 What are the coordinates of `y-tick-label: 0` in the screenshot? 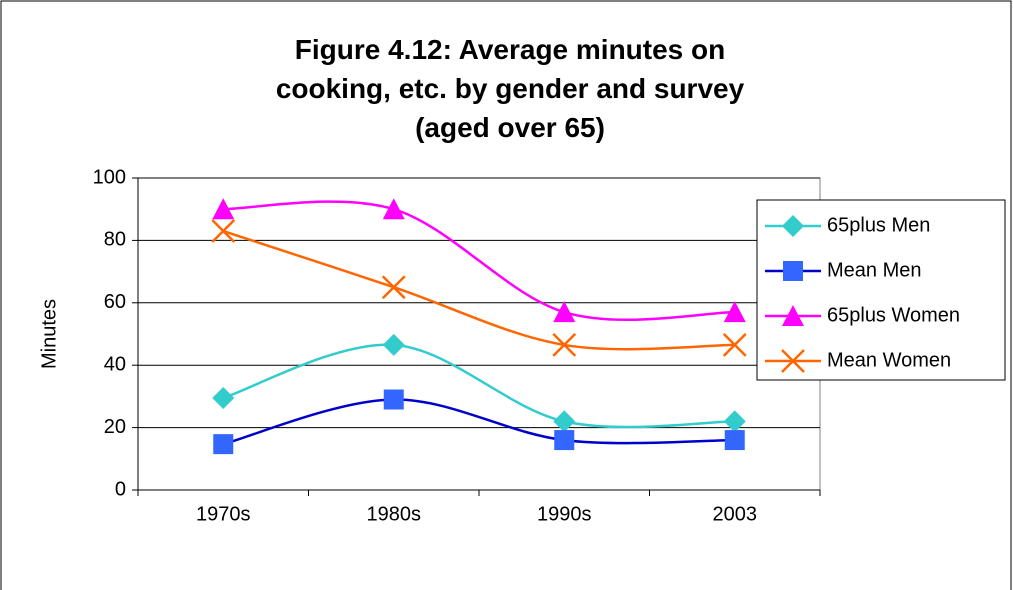 It's located at (120, 489).